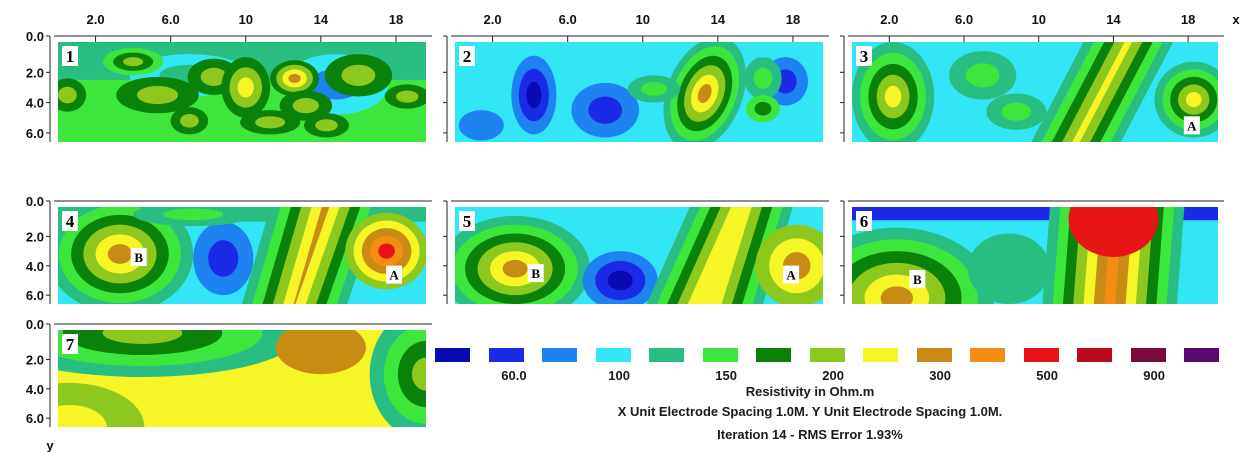  Describe the element at coordinates (35, 36) in the screenshot. I see `y-tick-label-0-0: 0.0` at that location.